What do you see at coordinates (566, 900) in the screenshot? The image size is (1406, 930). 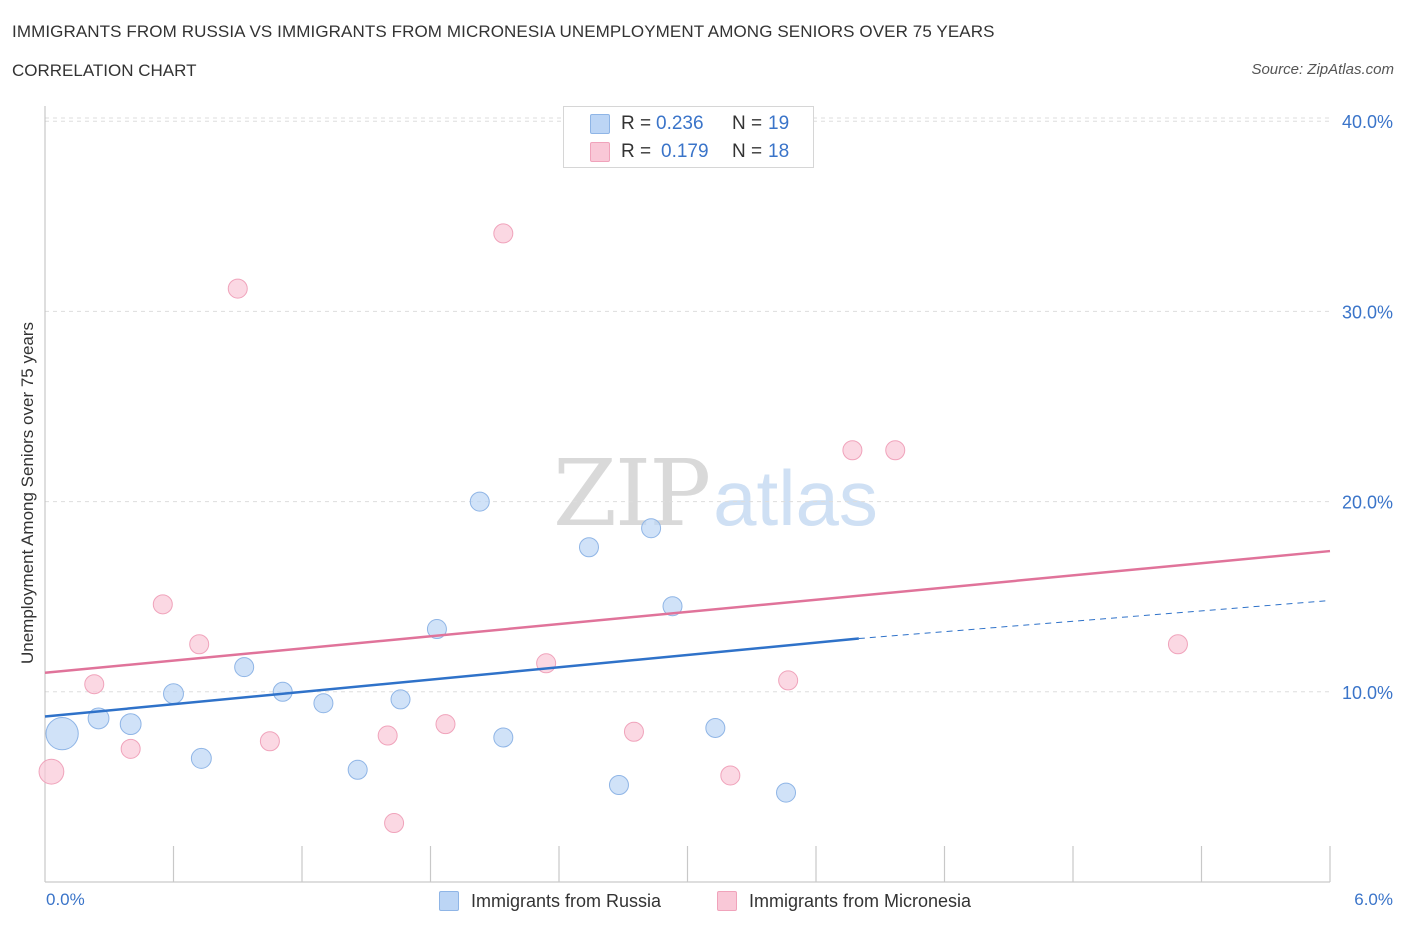 I see `legend-russia-label: Immigrants from Russia` at bounding box center [566, 900].